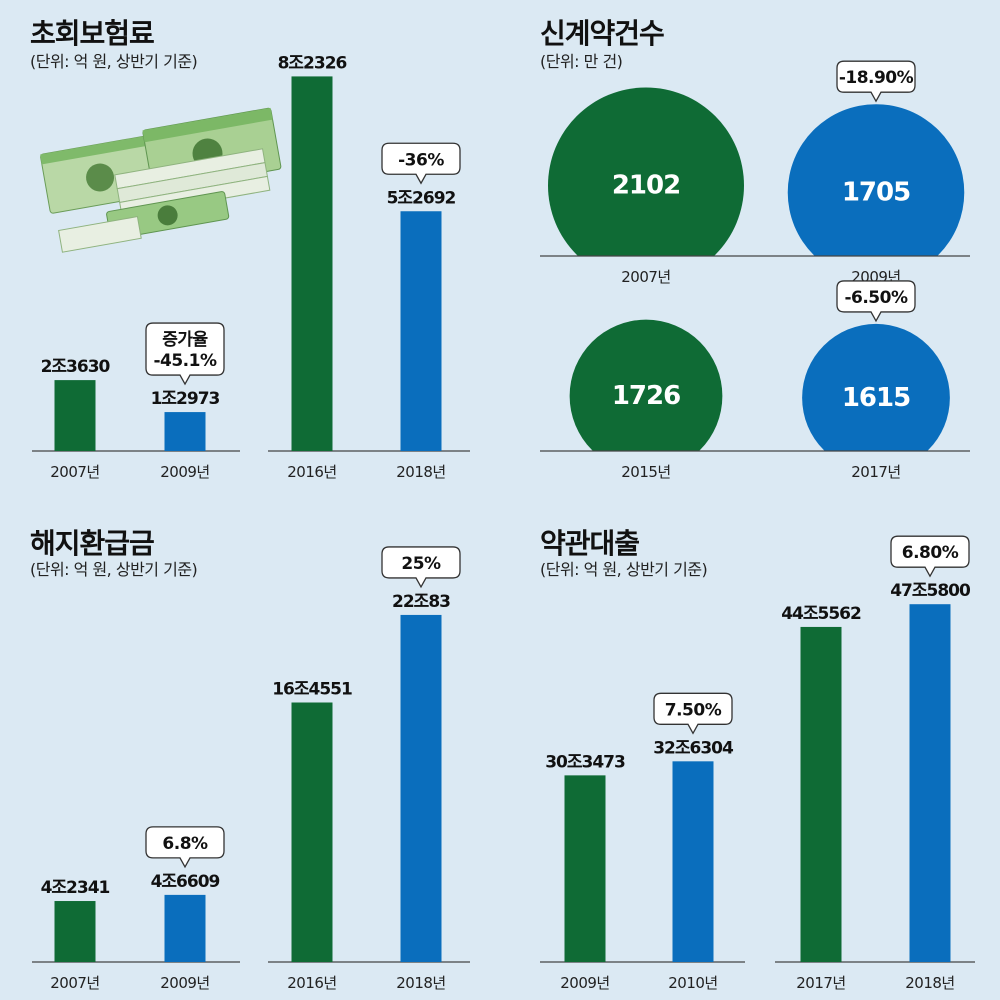  What do you see at coordinates (876, 78) in the screenshot?
I see `callout-text: -18.90%` at bounding box center [876, 78].